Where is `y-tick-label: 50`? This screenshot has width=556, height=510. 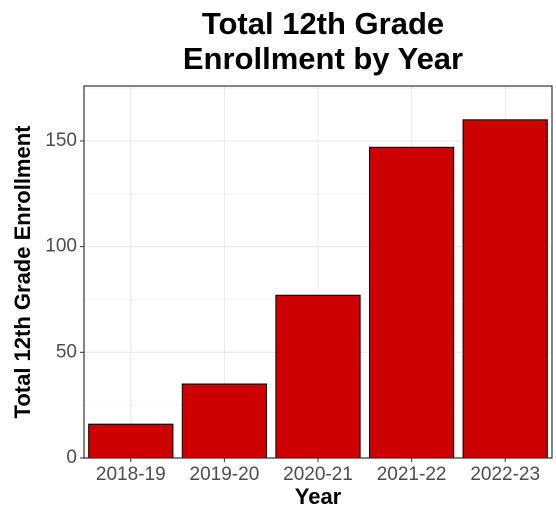 y-tick-label: 50 is located at coordinates (66, 351).